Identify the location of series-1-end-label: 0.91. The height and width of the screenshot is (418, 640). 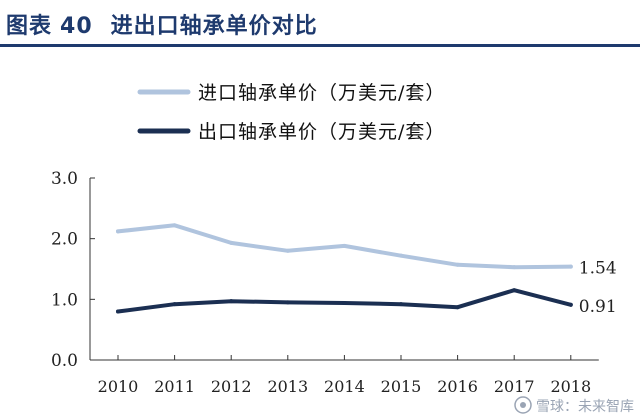
(598, 307).